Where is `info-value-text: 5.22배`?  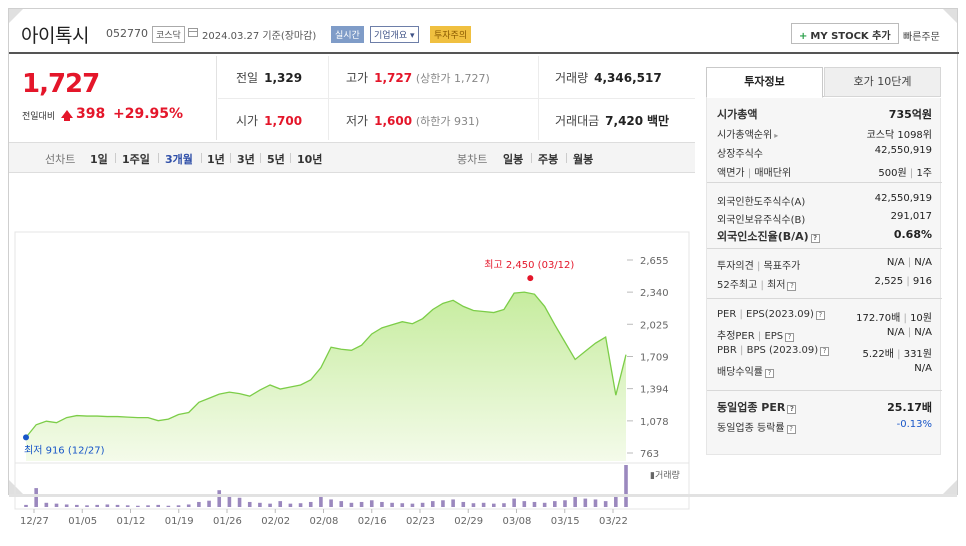 info-value-text: 5.22배 is located at coordinates (878, 354).